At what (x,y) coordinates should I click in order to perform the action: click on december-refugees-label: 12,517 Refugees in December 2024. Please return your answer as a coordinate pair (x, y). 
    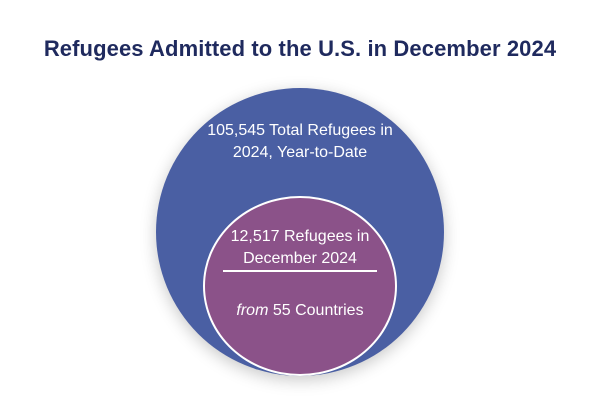
    Looking at the image, I should click on (300, 248).